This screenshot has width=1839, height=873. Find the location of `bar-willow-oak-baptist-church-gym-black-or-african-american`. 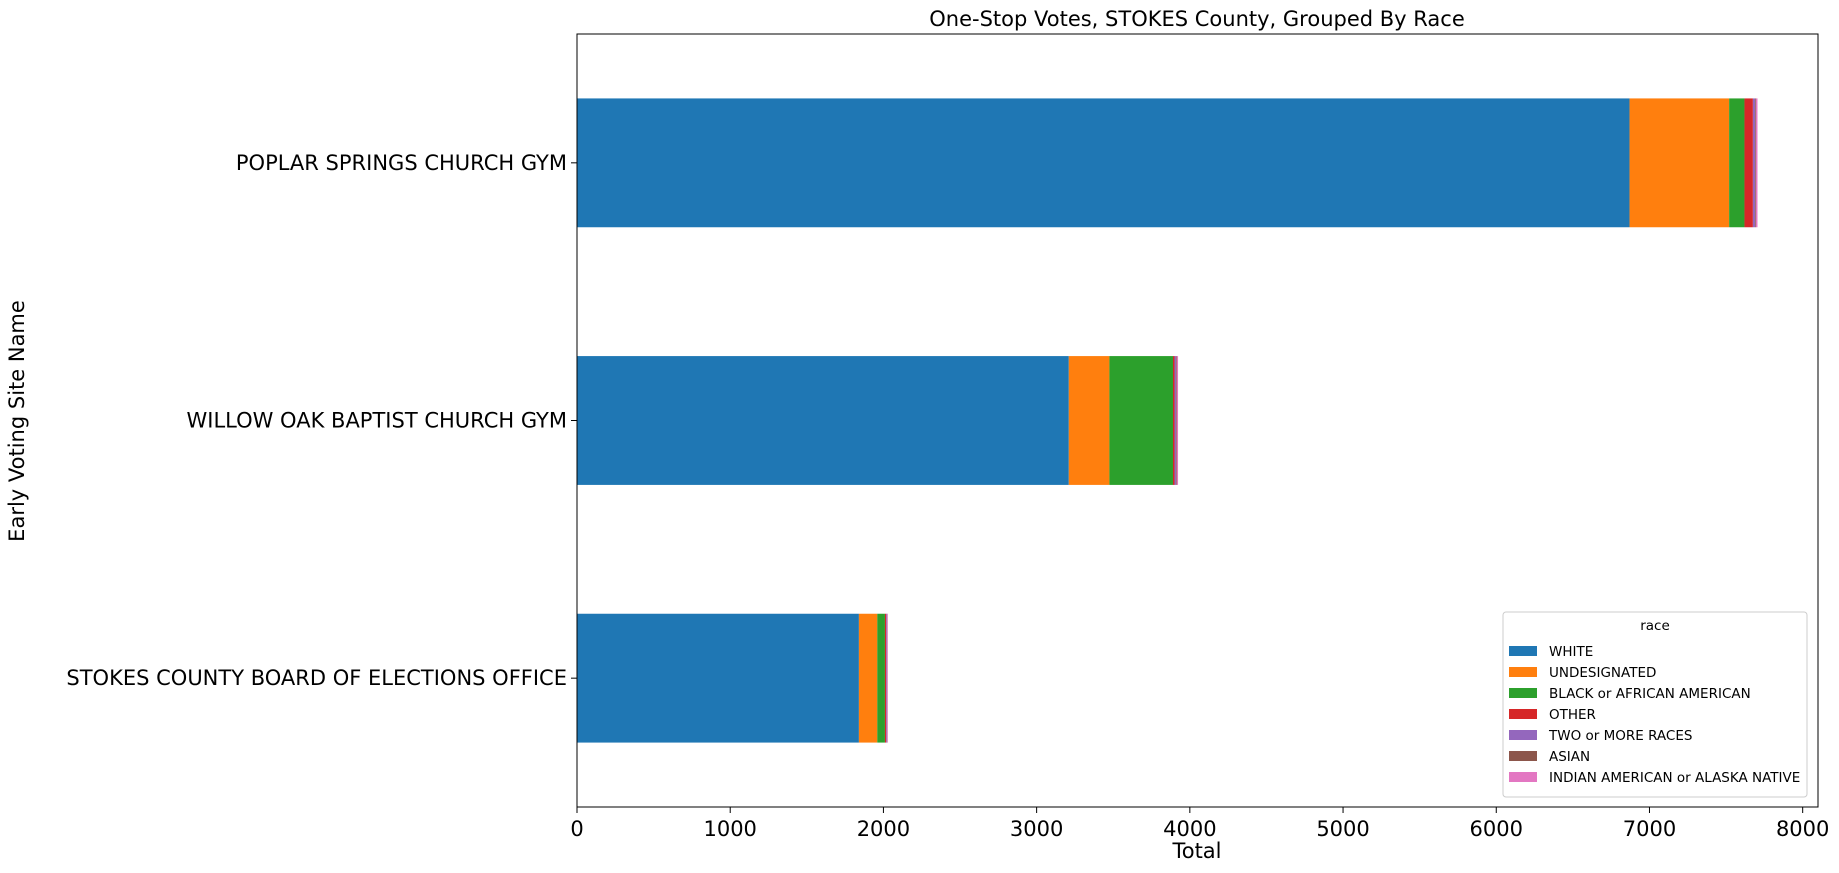

bar-willow-oak-baptist-church-gym-black-or-african-american is located at coordinates (1141, 420).